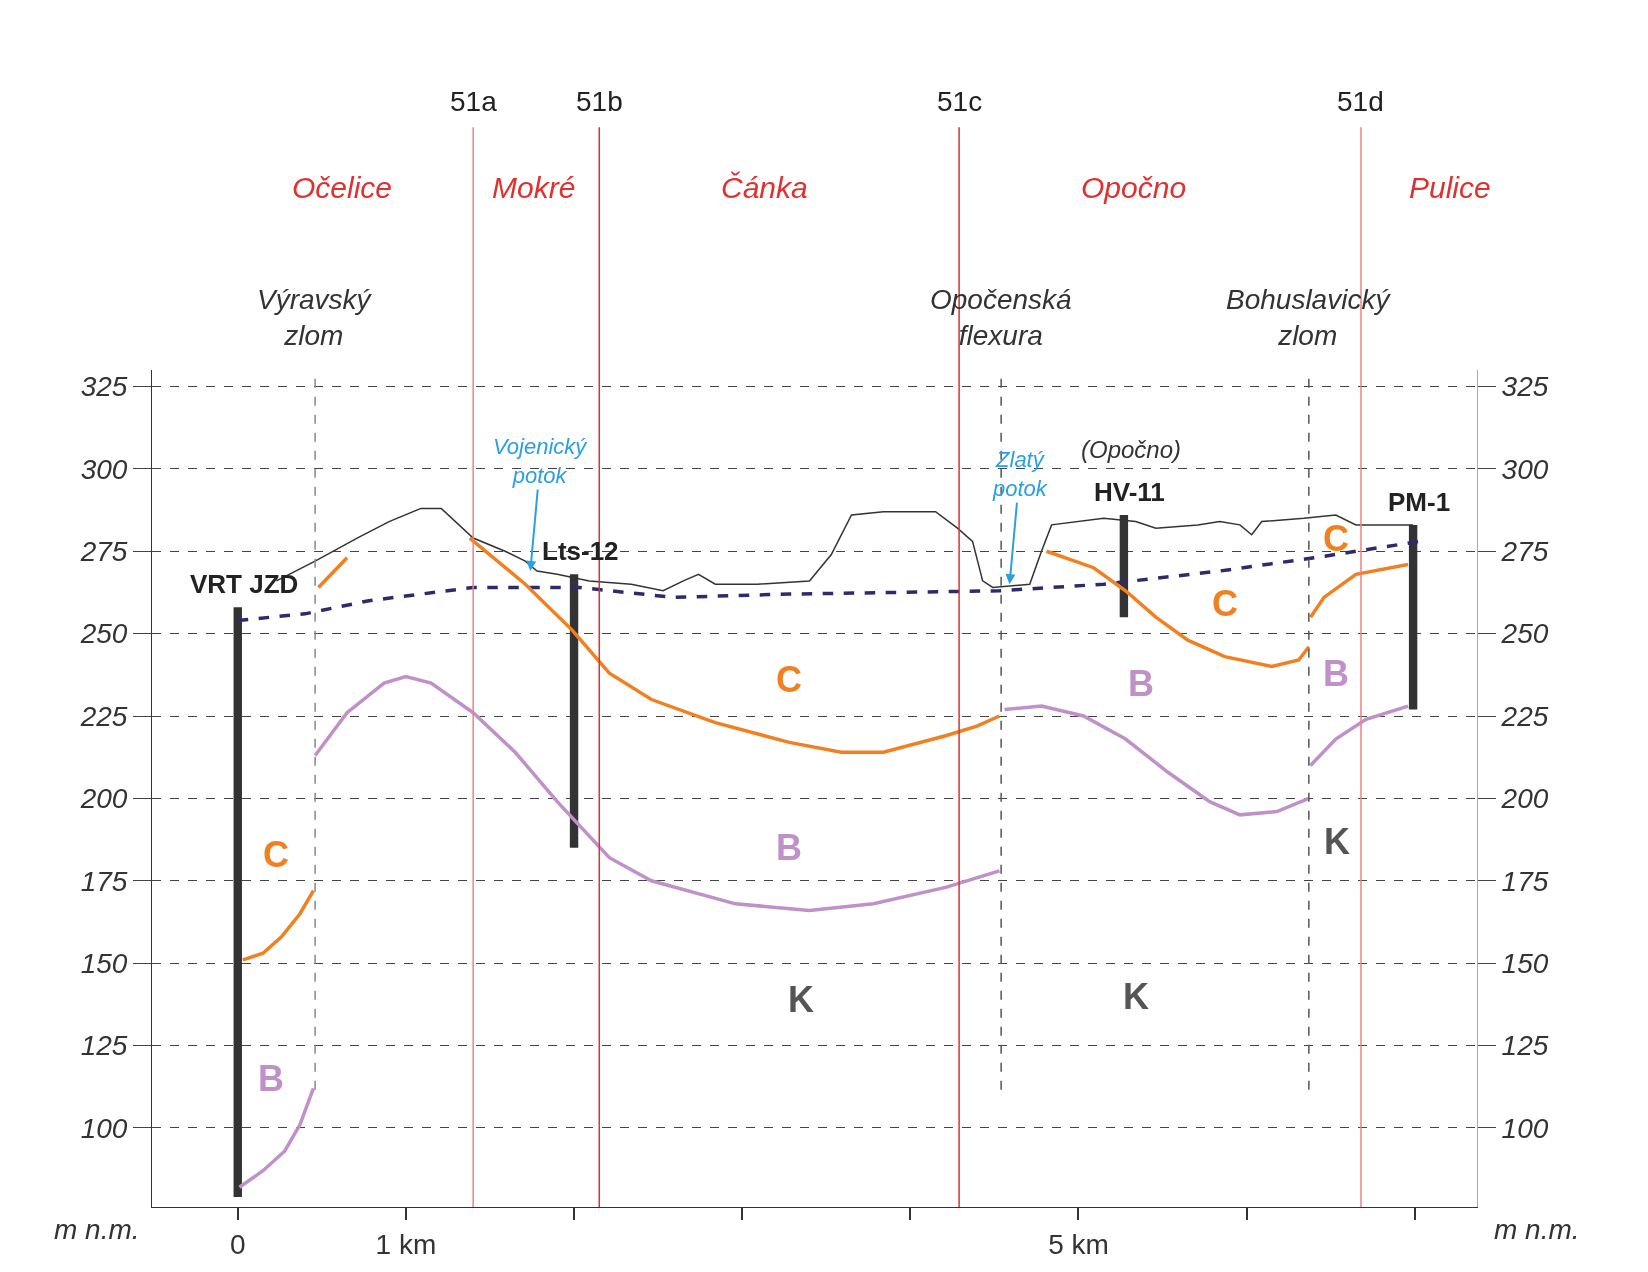 This screenshot has width=1648, height=1272. What do you see at coordinates (244, 584) in the screenshot?
I see `series-label: VRT JZD` at bounding box center [244, 584].